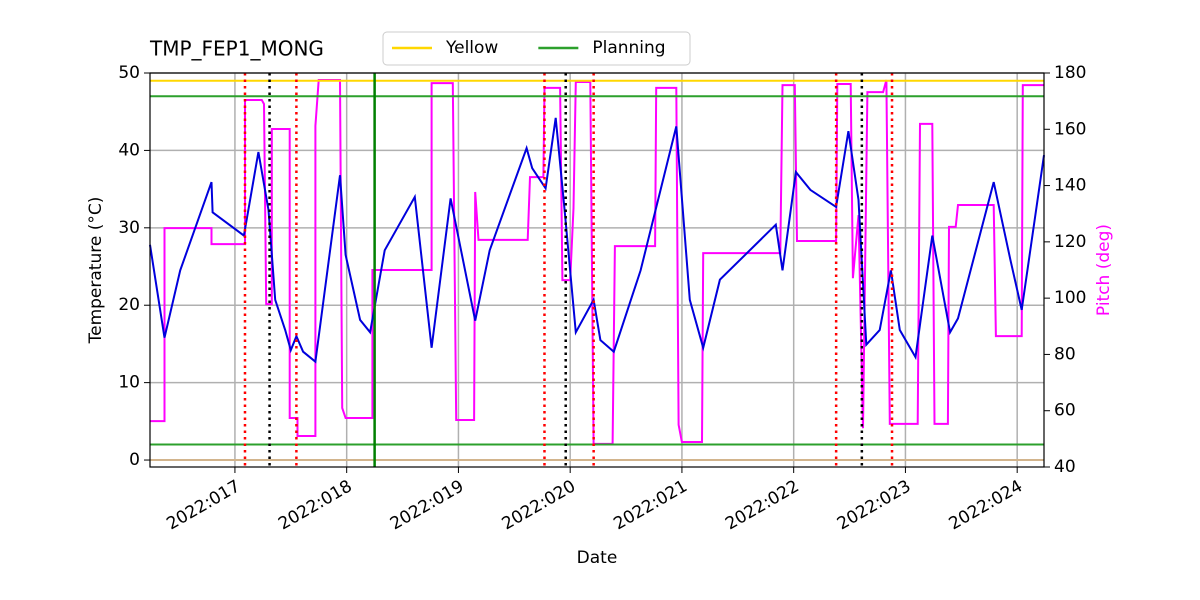 The height and width of the screenshot is (600, 1200). Describe the element at coordinates (1070, 73) in the screenshot. I see `y2-tick-label: 180` at that location.